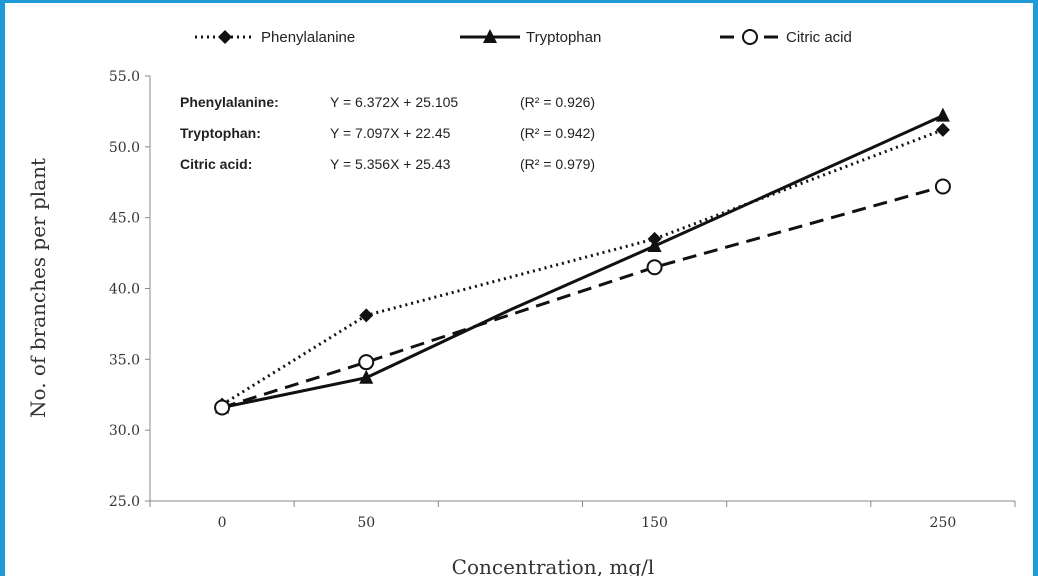 Image resolution: width=1038 pixels, height=576 pixels. Describe the element at coordinates (216, 164) in the screenshot. I see `equation-name: Citric acid:` at that location.